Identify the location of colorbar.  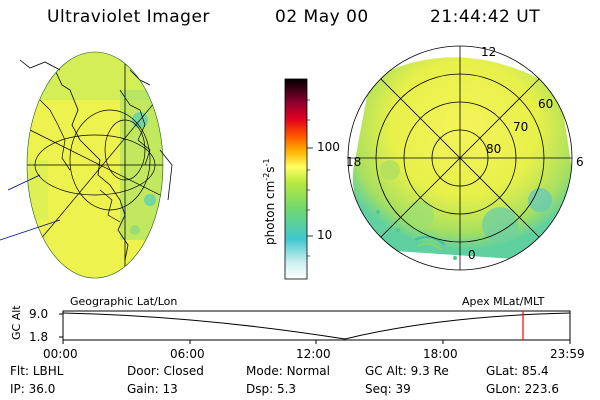
(298, 179).